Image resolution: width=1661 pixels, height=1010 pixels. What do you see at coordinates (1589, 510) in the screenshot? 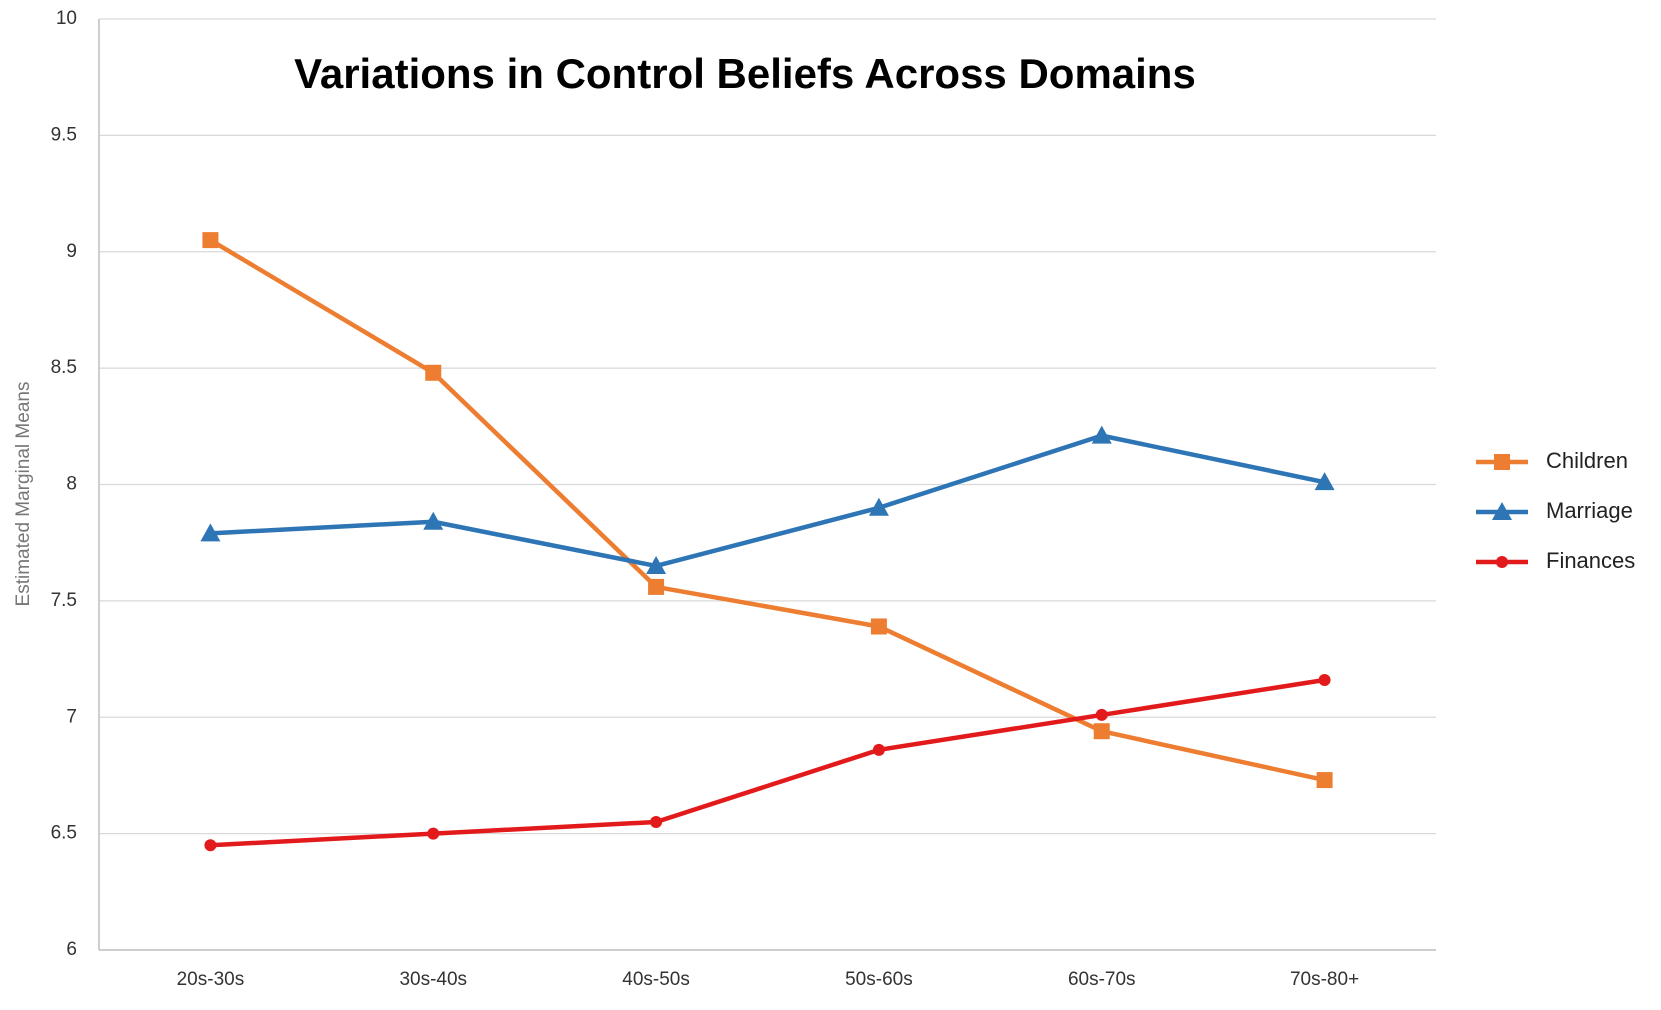
I see `legend-label: Marriage` at bounding box center [1589, 510].